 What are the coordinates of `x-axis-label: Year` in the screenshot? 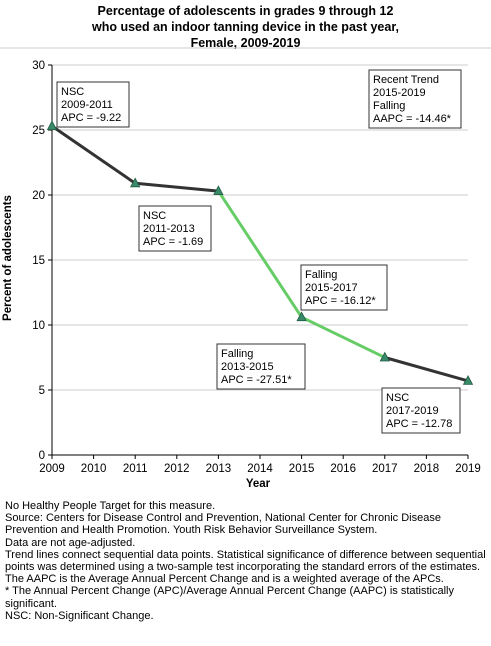 It's located at (258, 484).